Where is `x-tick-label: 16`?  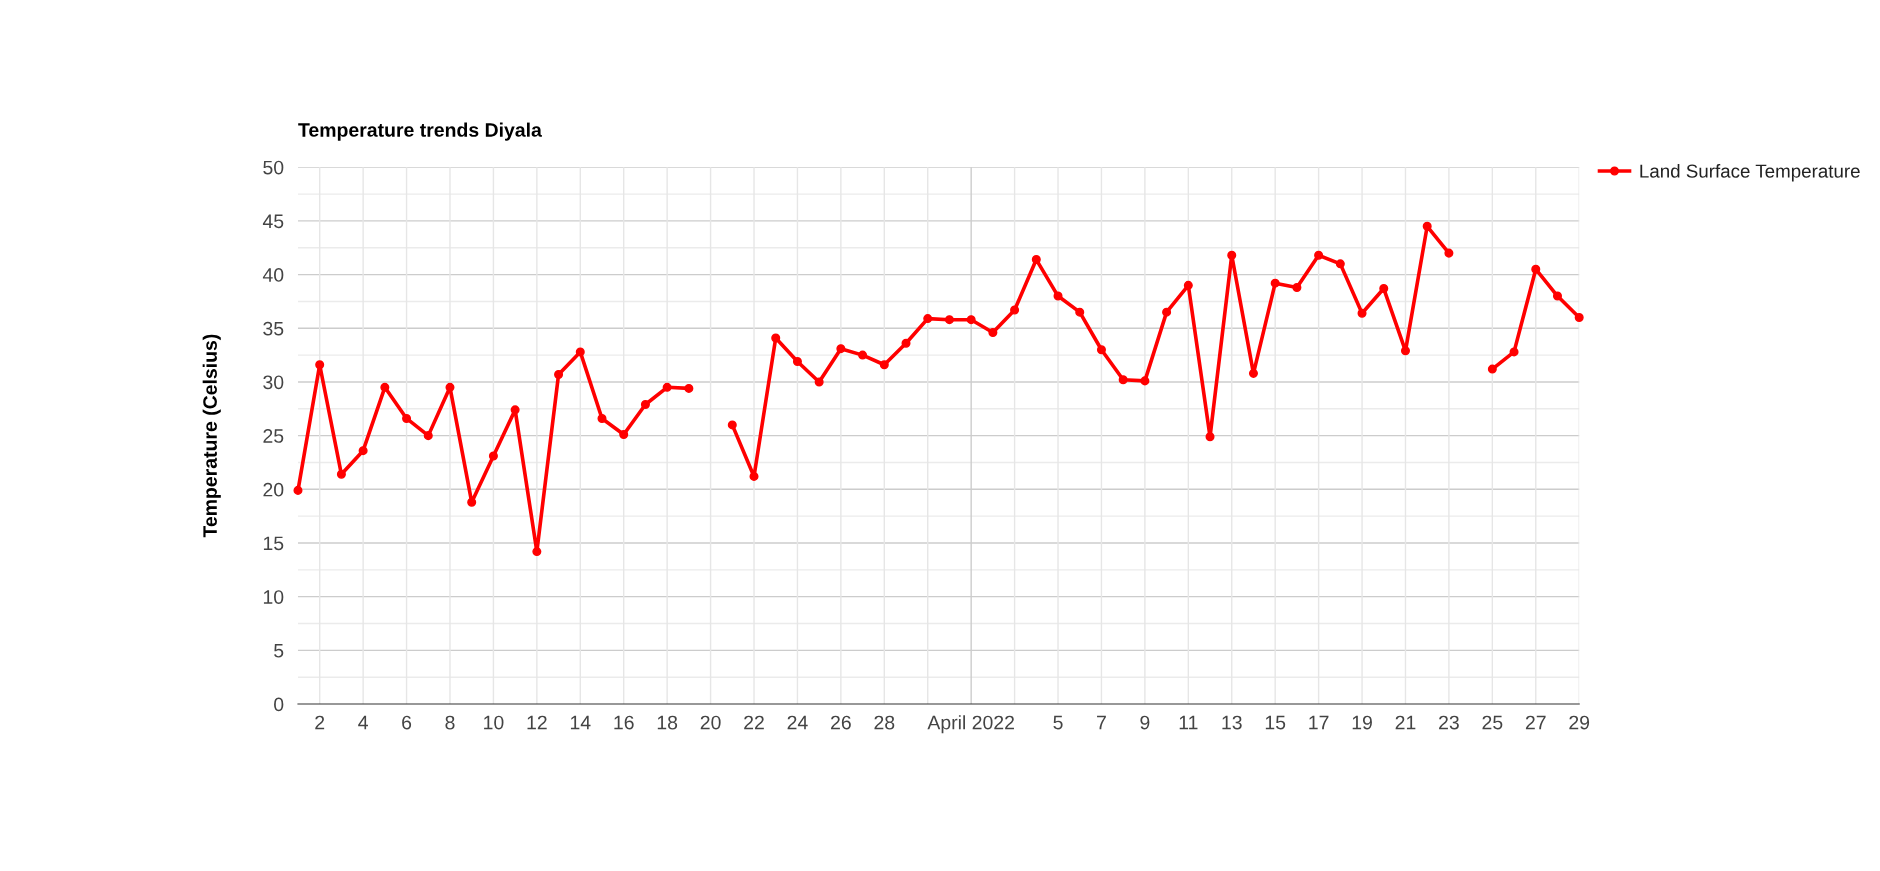
x-tick-label: 16 is located at coordinates (624, 722).